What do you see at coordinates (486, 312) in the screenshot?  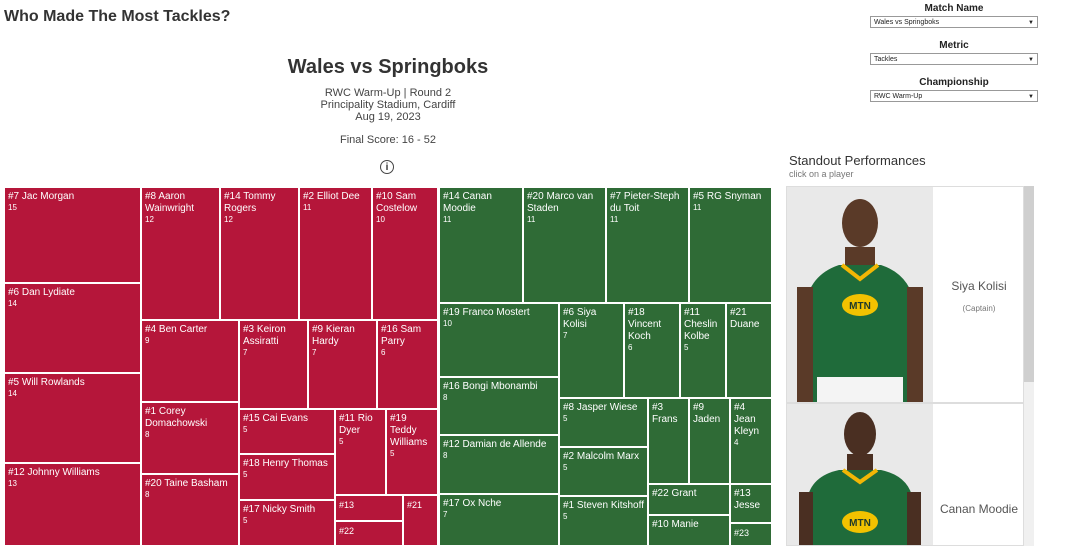 I see `player-name: #19 Franco Mostert` at bounding box center [486, 312].